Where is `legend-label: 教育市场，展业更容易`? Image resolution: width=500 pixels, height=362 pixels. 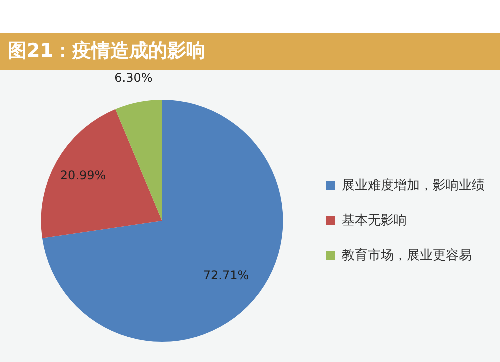 legend-label: 教育市场，展业更容易 is located at coordinates (407, 255).